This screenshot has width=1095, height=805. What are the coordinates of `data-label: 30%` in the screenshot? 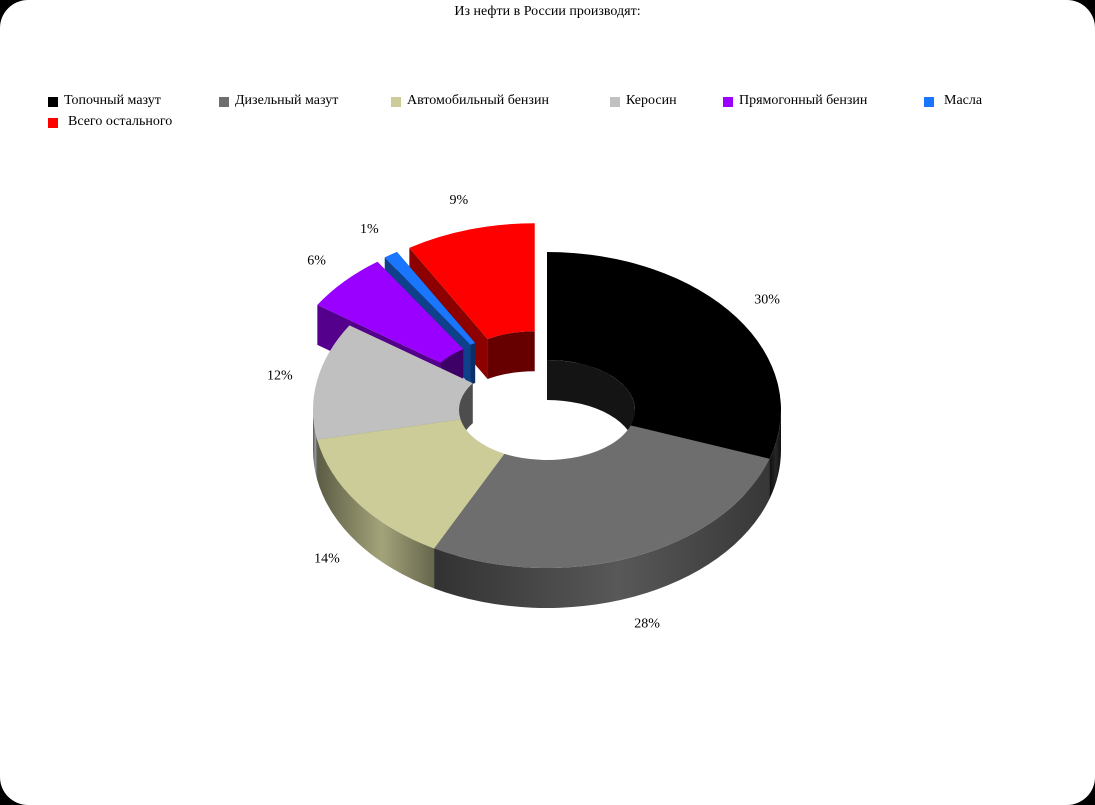 It's located at (767, 299).